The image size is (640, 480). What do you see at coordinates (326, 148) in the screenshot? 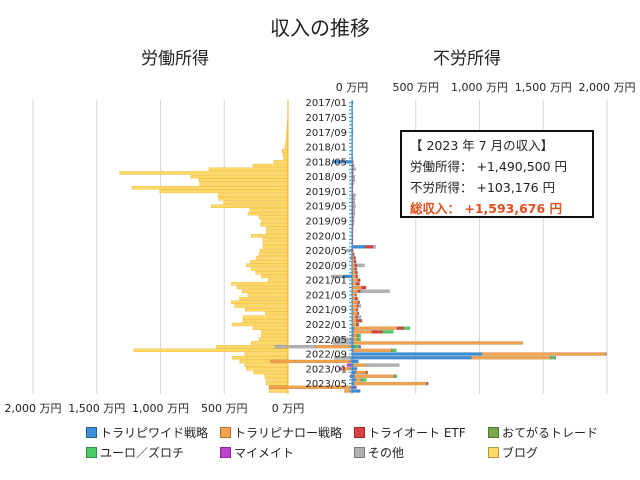
I see `category-label: 2018/01` at bounding box center [326, 148].